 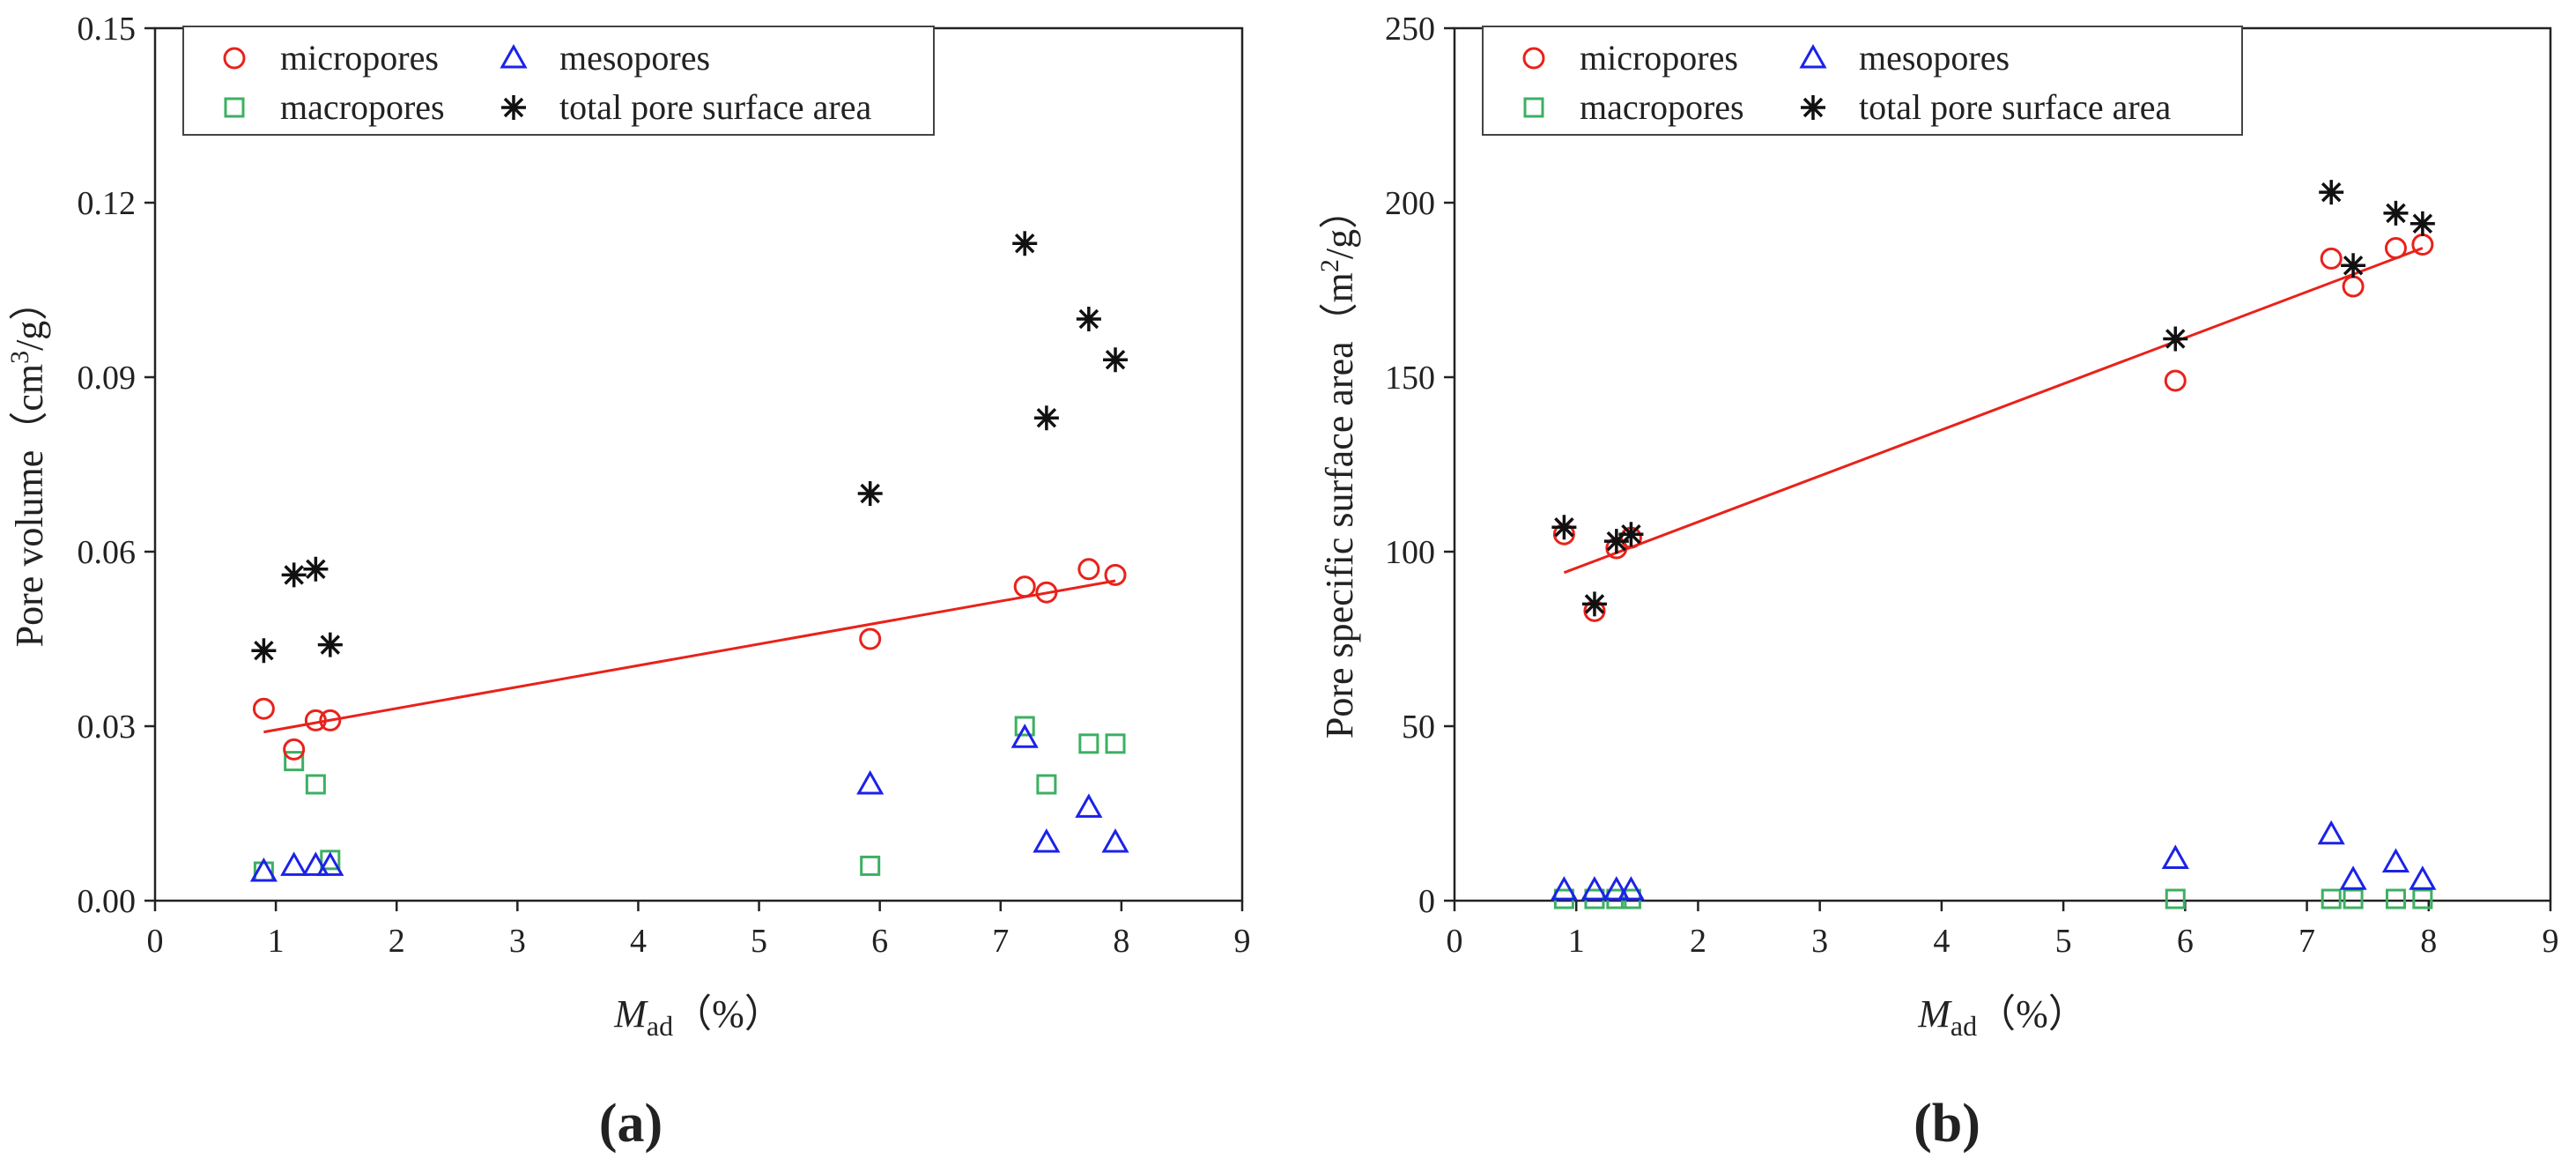 I want to click on x-axis-title: Mad（%）, so click(x=698, y=1017).